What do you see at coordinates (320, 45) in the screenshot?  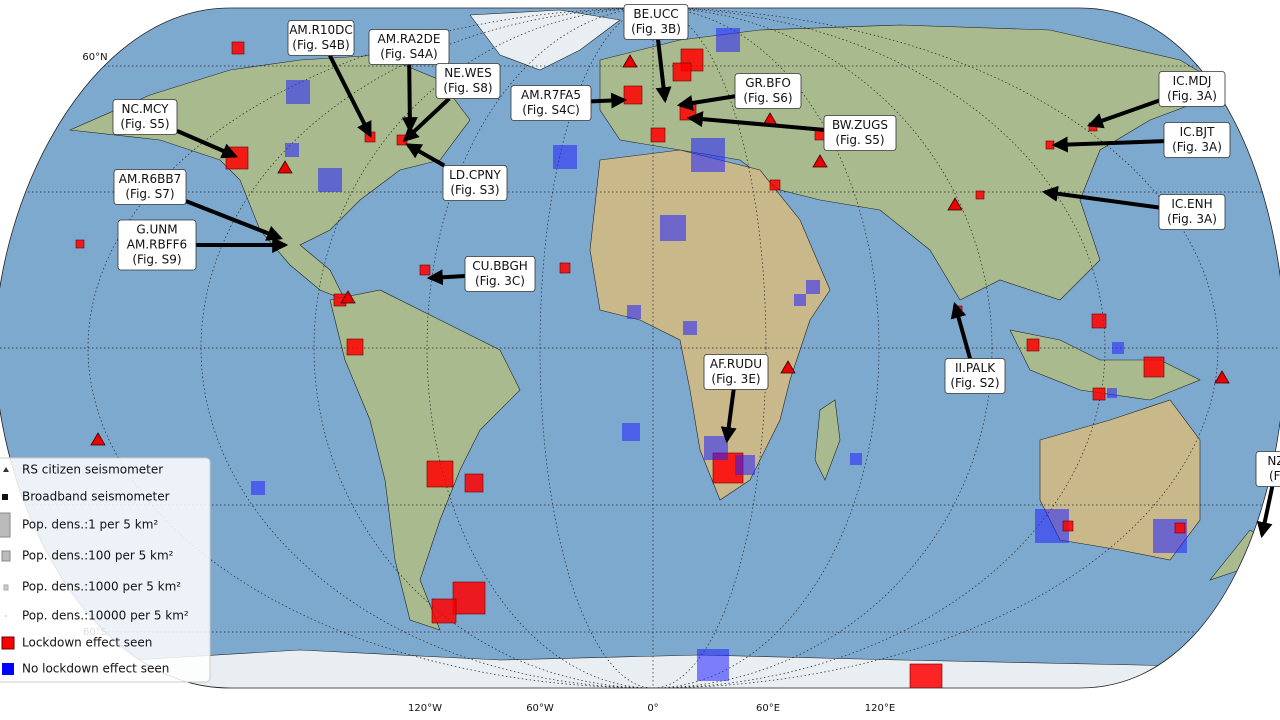 I see `callout-text: (Fig. S4B)` at bounding box center [320, 45].